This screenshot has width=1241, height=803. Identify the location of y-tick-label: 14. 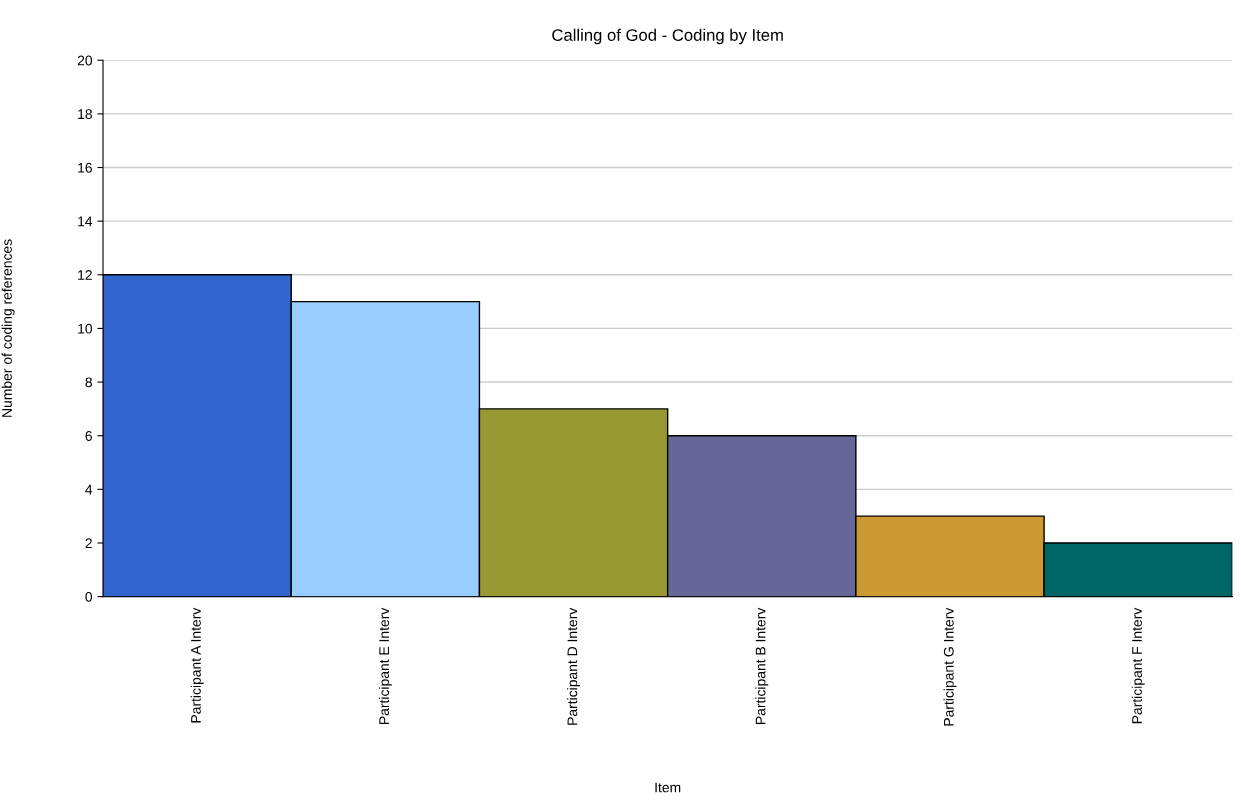
(85, 221).